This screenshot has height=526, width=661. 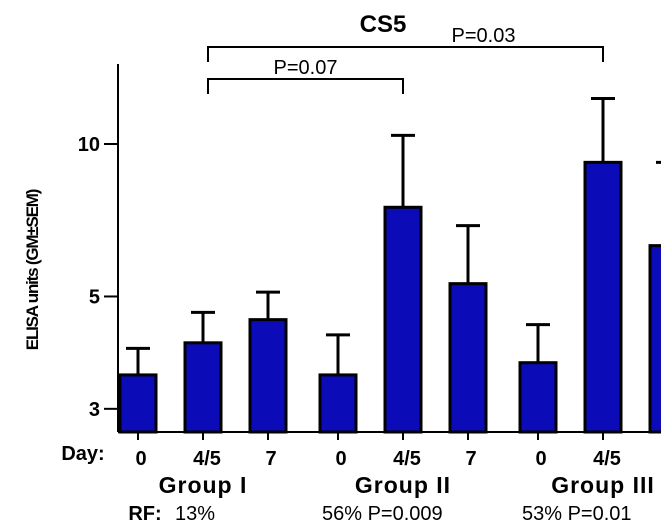 I want to click on significance-label: P=0.03, so click(x=484, y=36).